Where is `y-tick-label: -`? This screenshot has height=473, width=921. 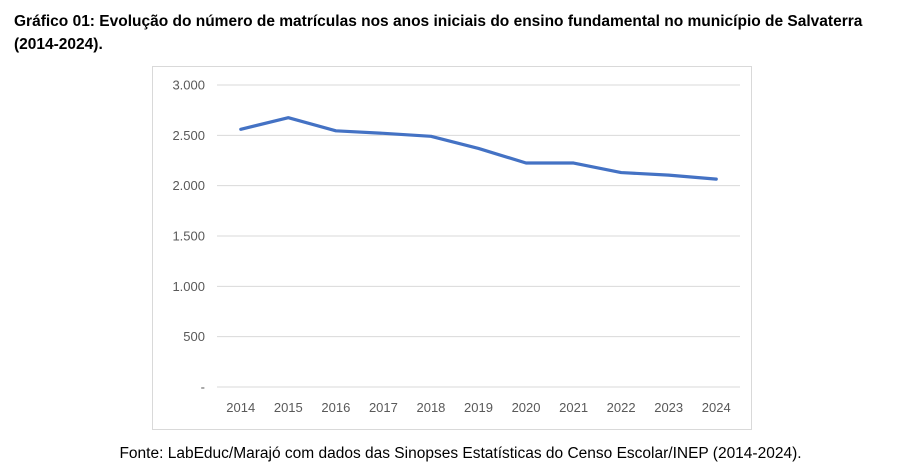
y-tick-label: - is located at coordinates (203, 387).